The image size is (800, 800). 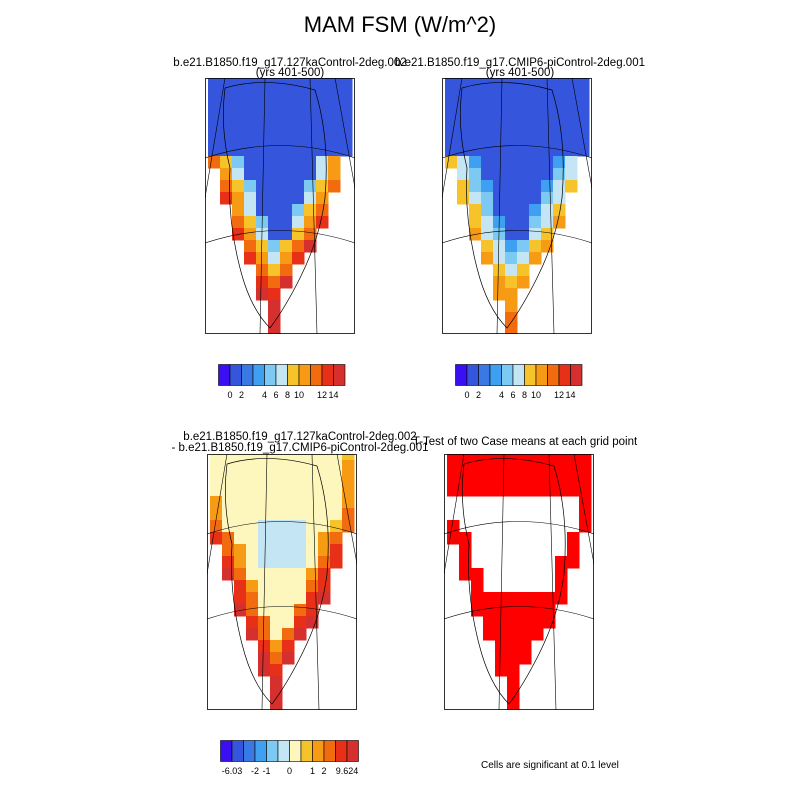 I want to click on colorbar-tick-label: 2, so click(x=478, y=395).